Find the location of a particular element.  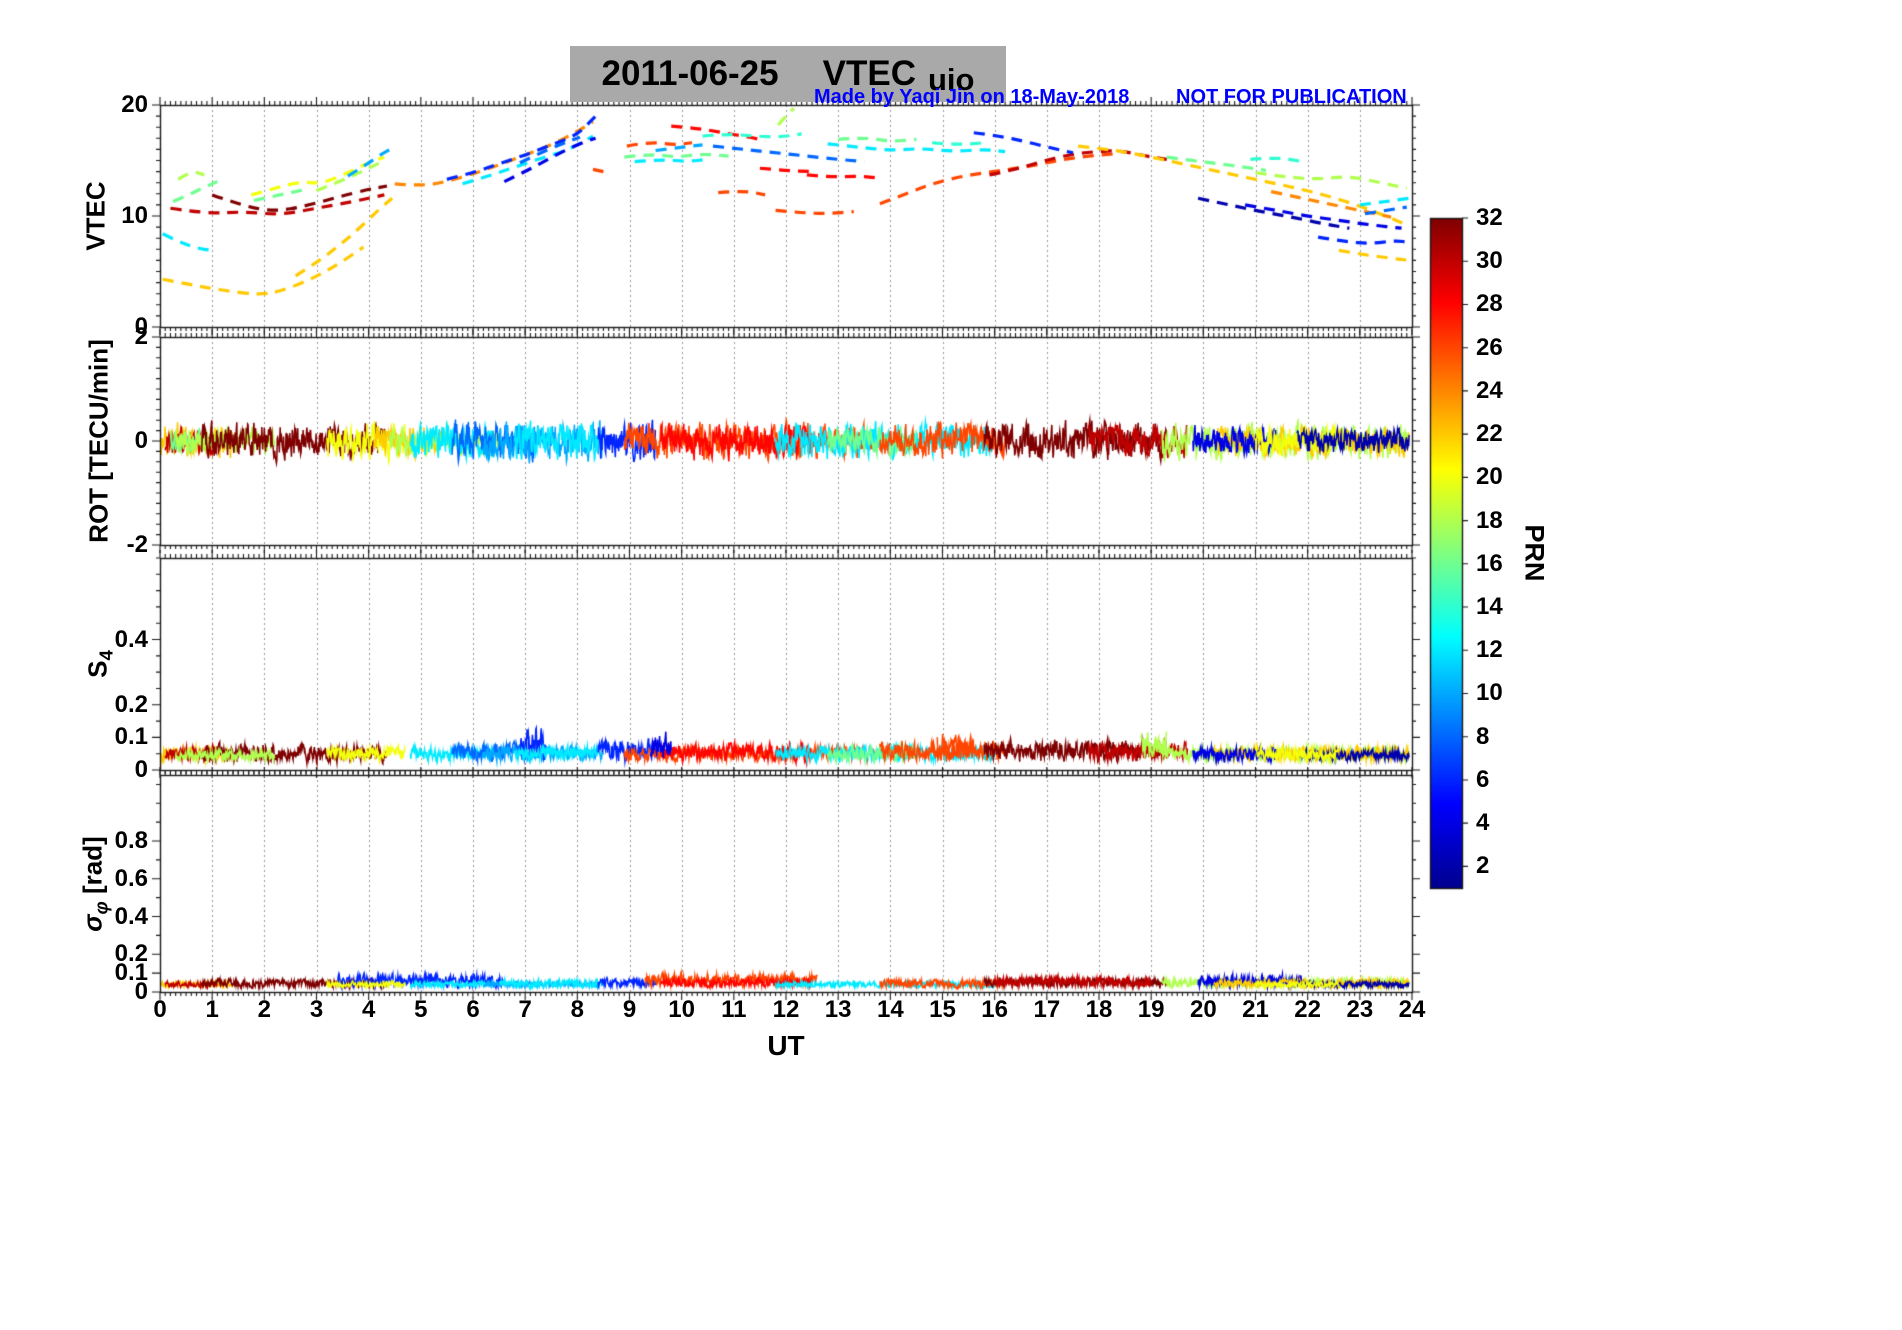

y-tick-label-rot: -2 is located at coordinates (137, 544).